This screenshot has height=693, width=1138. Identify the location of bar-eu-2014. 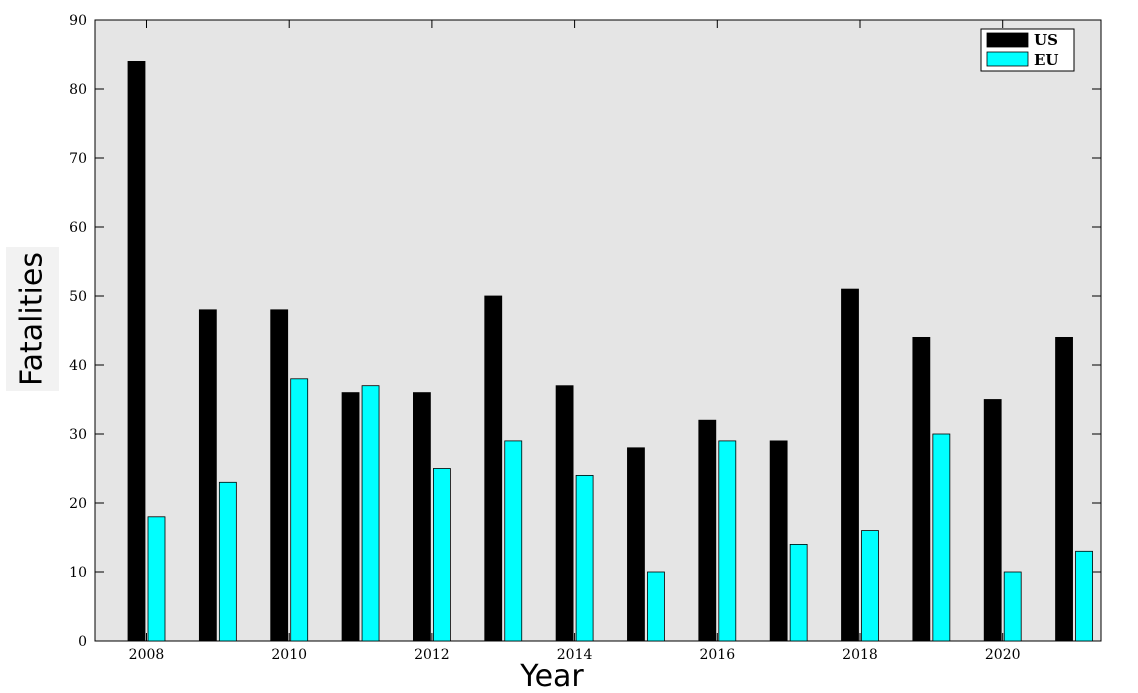
(584, 558).